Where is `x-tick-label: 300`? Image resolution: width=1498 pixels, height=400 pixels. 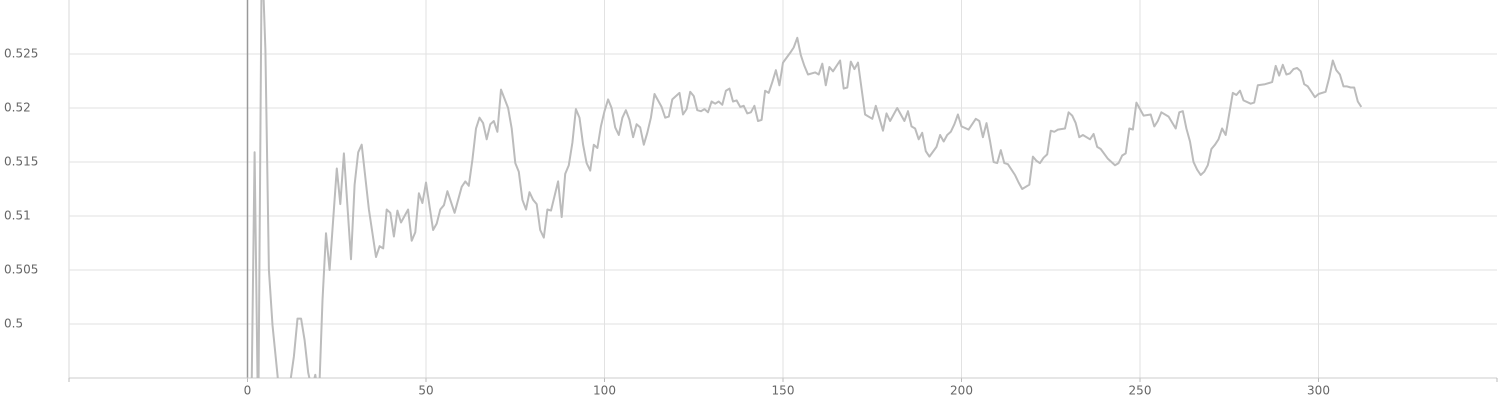 x-tick-label: 300 is located at coordinates (1318, 391).